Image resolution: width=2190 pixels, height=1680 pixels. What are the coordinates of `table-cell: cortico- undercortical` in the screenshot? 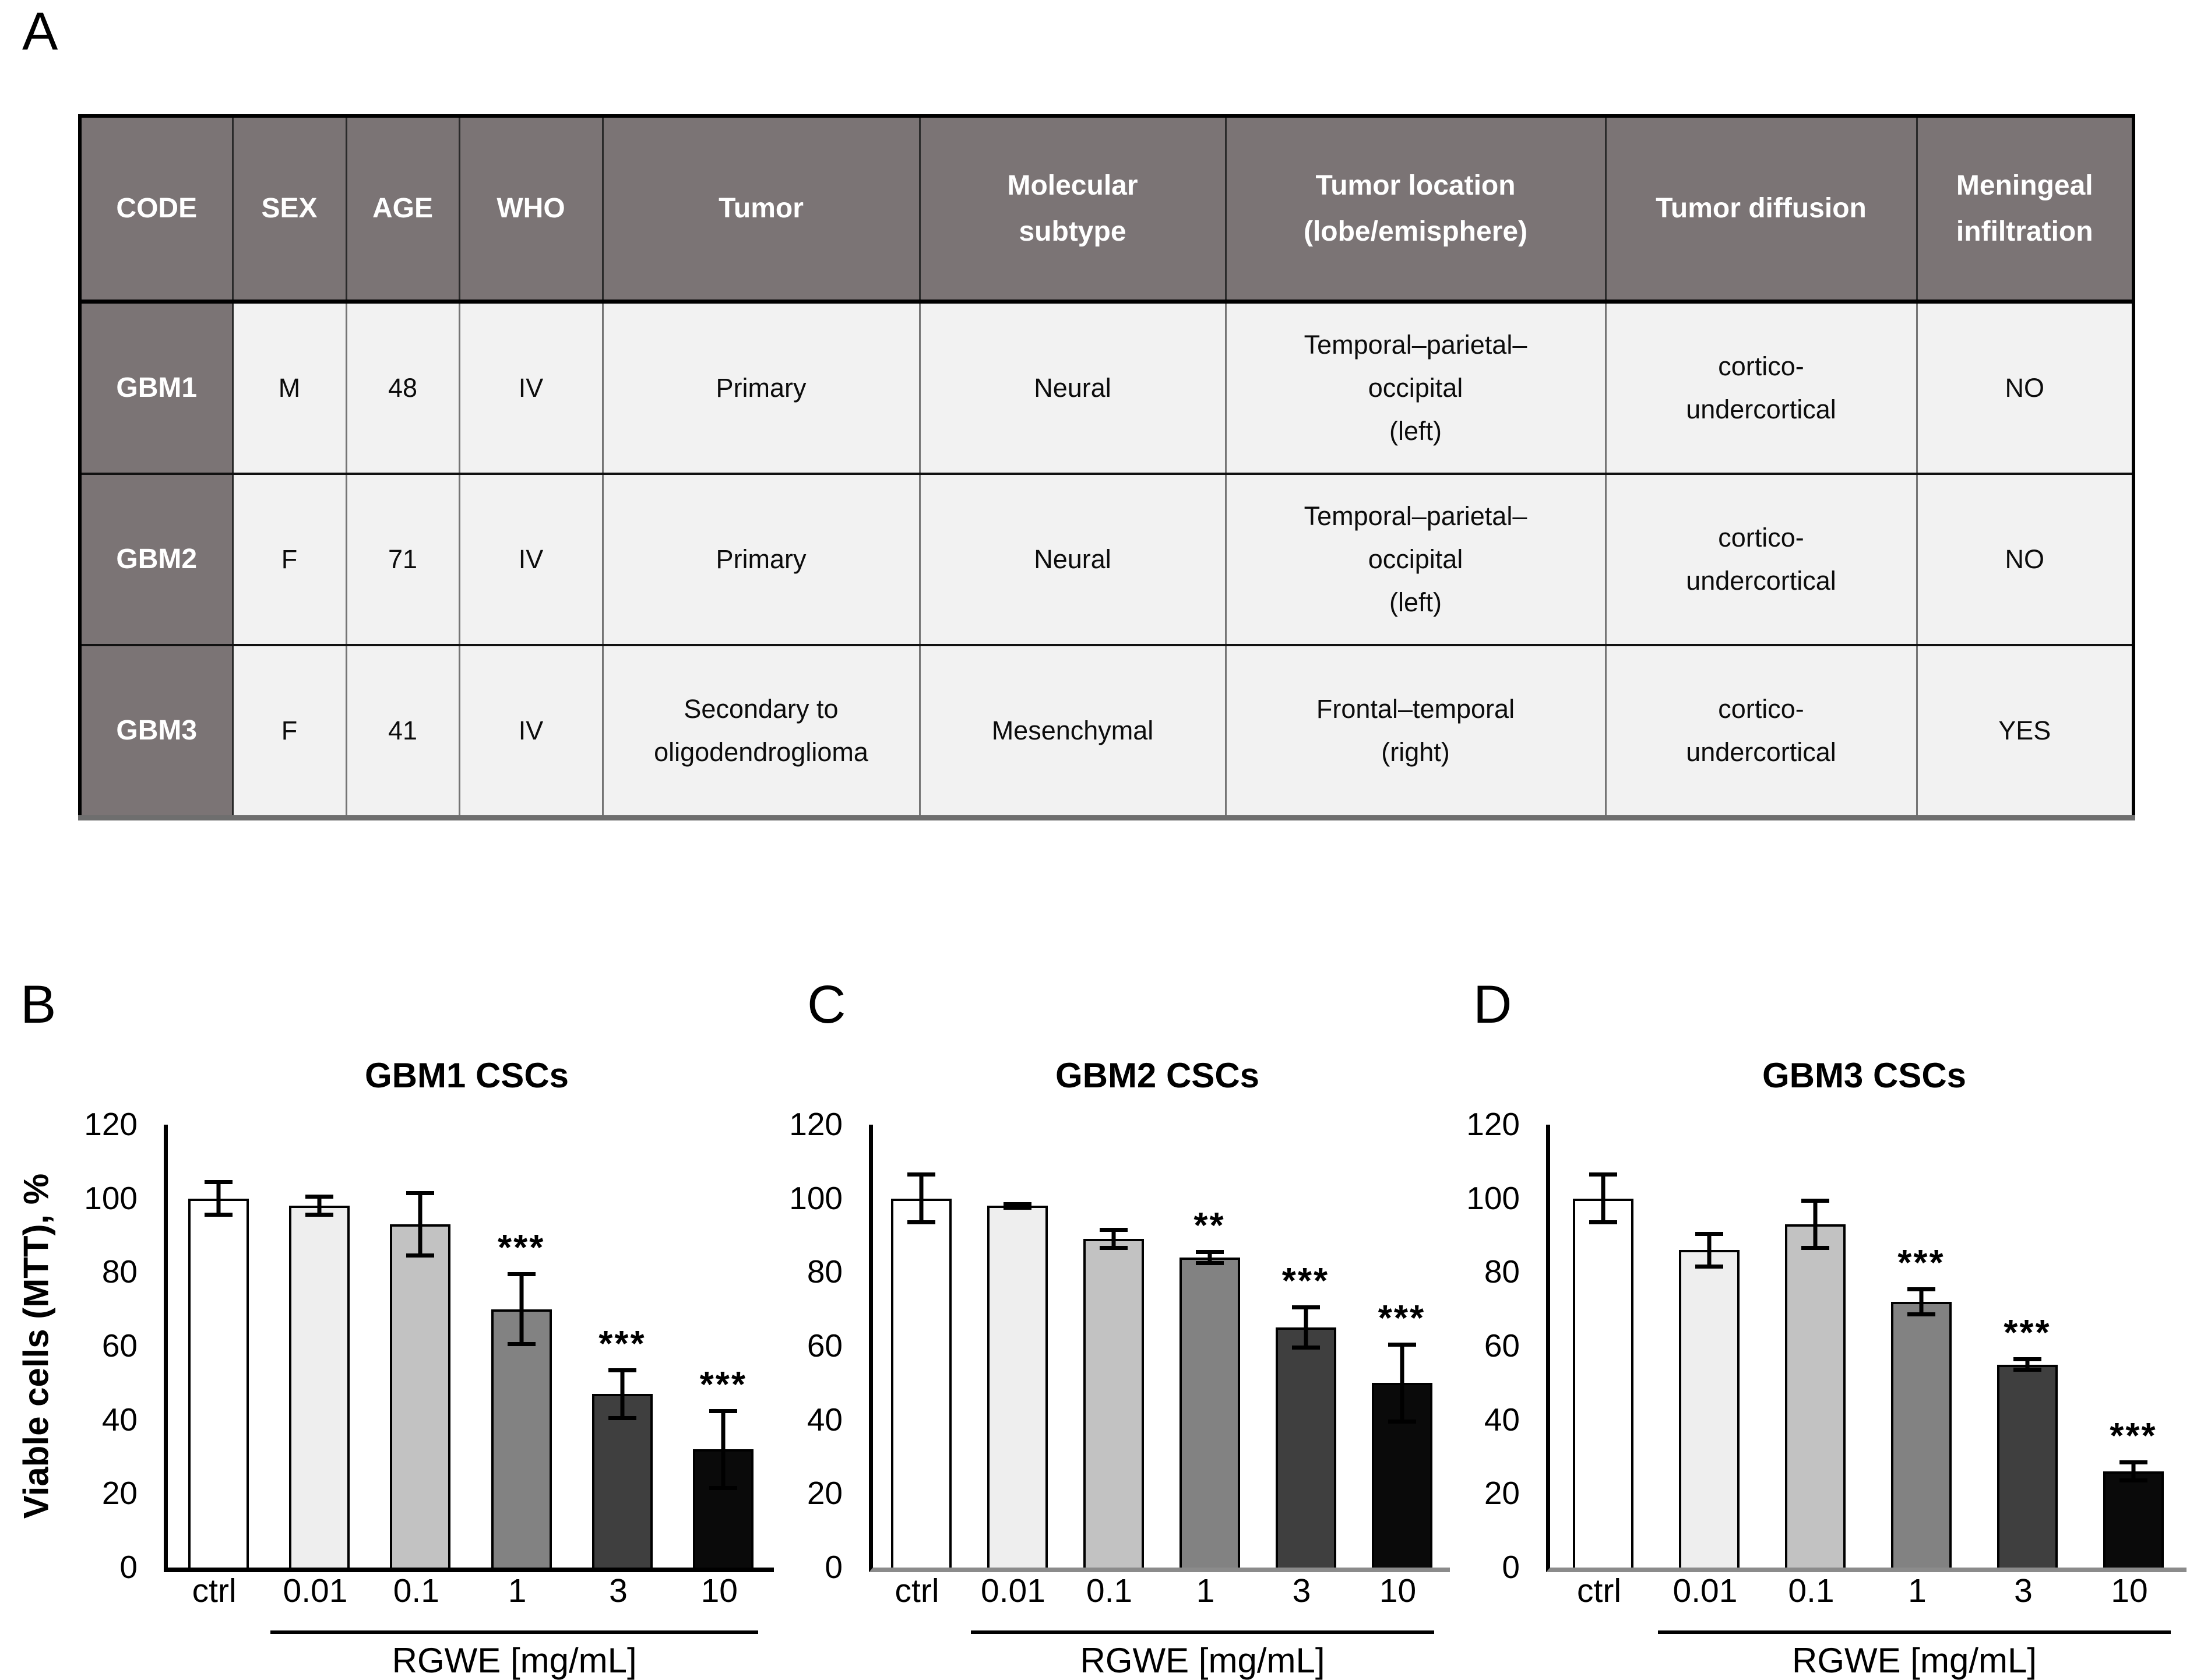 It's located at (1761, 387).